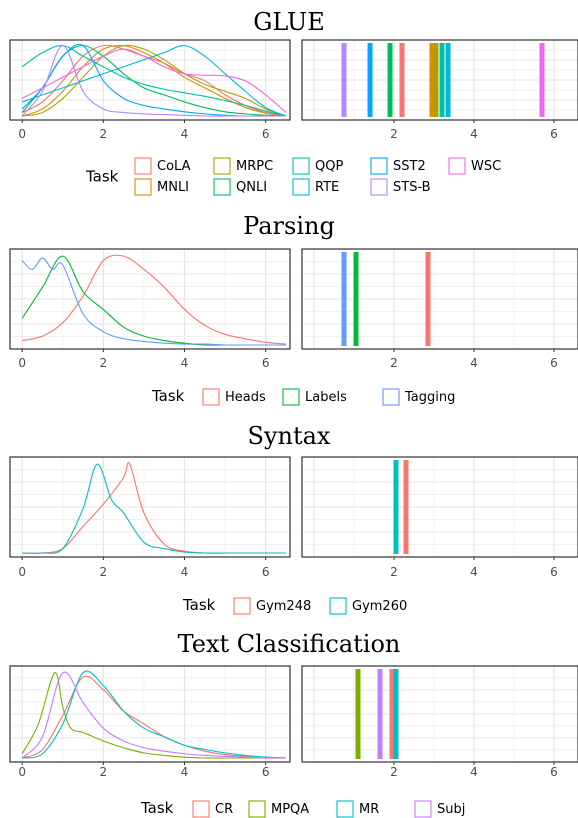 The width and height of the screenshot is (578, 818). What do you see at coordinates (423, 809) in the screenshot?
I see `legend-key-subj` at bounding box center [423, 809].